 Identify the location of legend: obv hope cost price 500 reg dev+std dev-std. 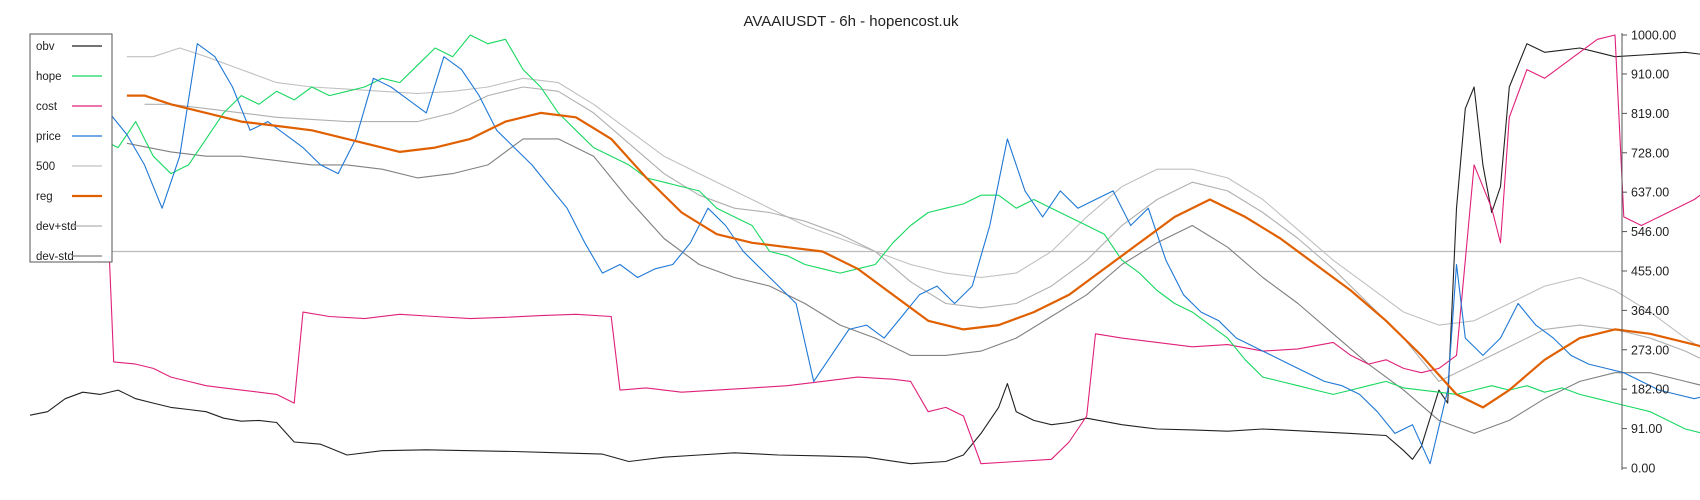
(71, 148).